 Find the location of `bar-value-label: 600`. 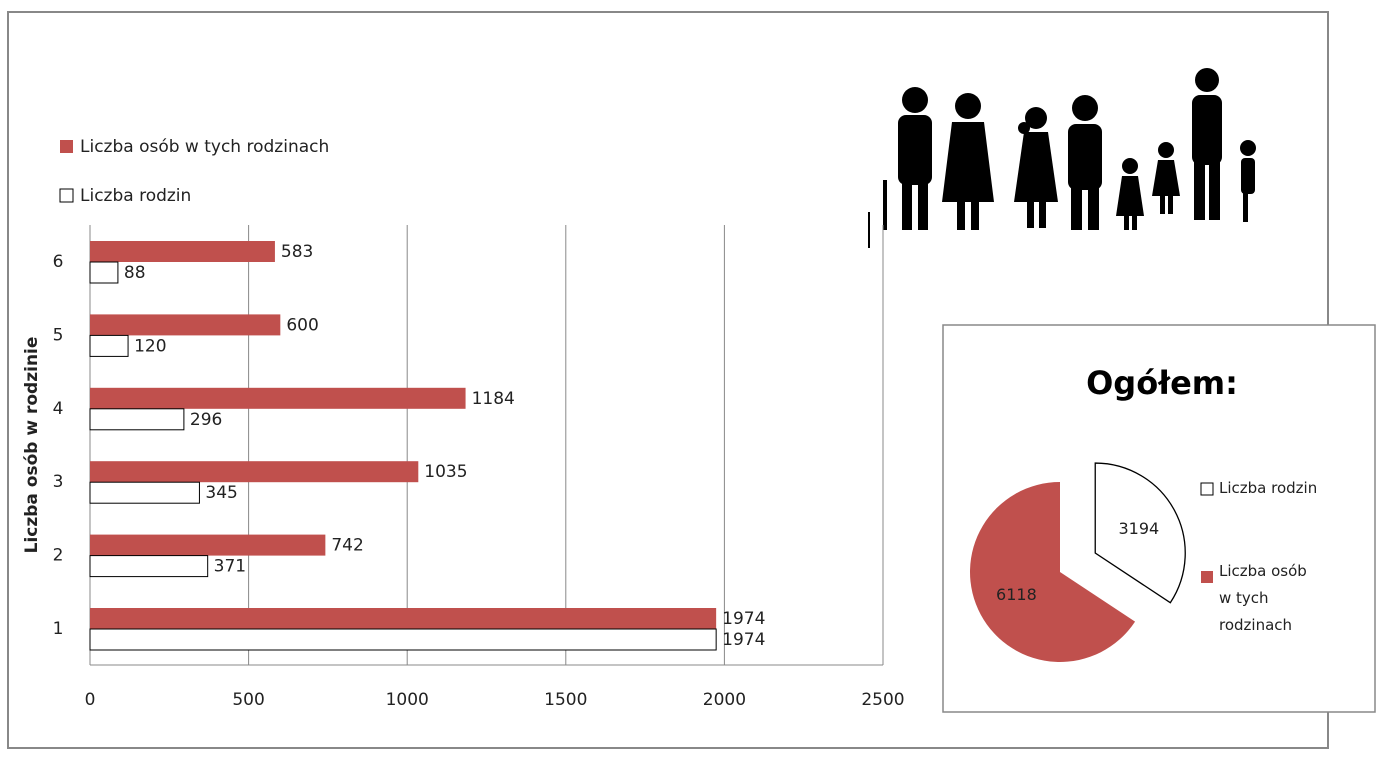

bar-value-label: 600 is located at coordinates (302, 325).